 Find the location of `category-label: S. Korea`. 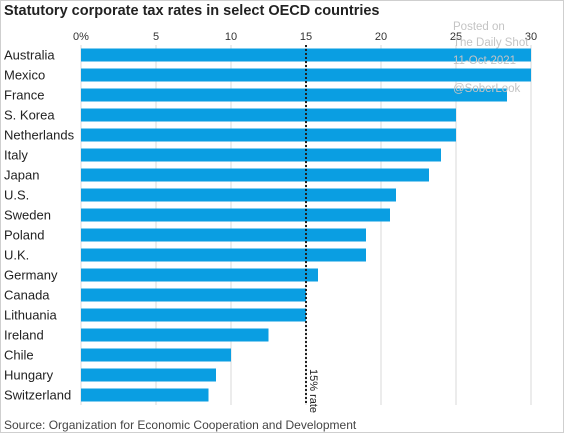

category-label: S. Korea is located at coordinates (29, 115).